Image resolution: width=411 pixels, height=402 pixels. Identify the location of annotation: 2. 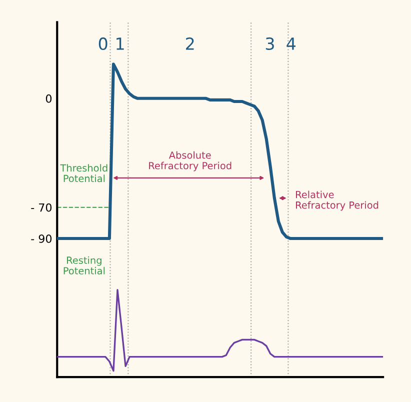
(190, 43).